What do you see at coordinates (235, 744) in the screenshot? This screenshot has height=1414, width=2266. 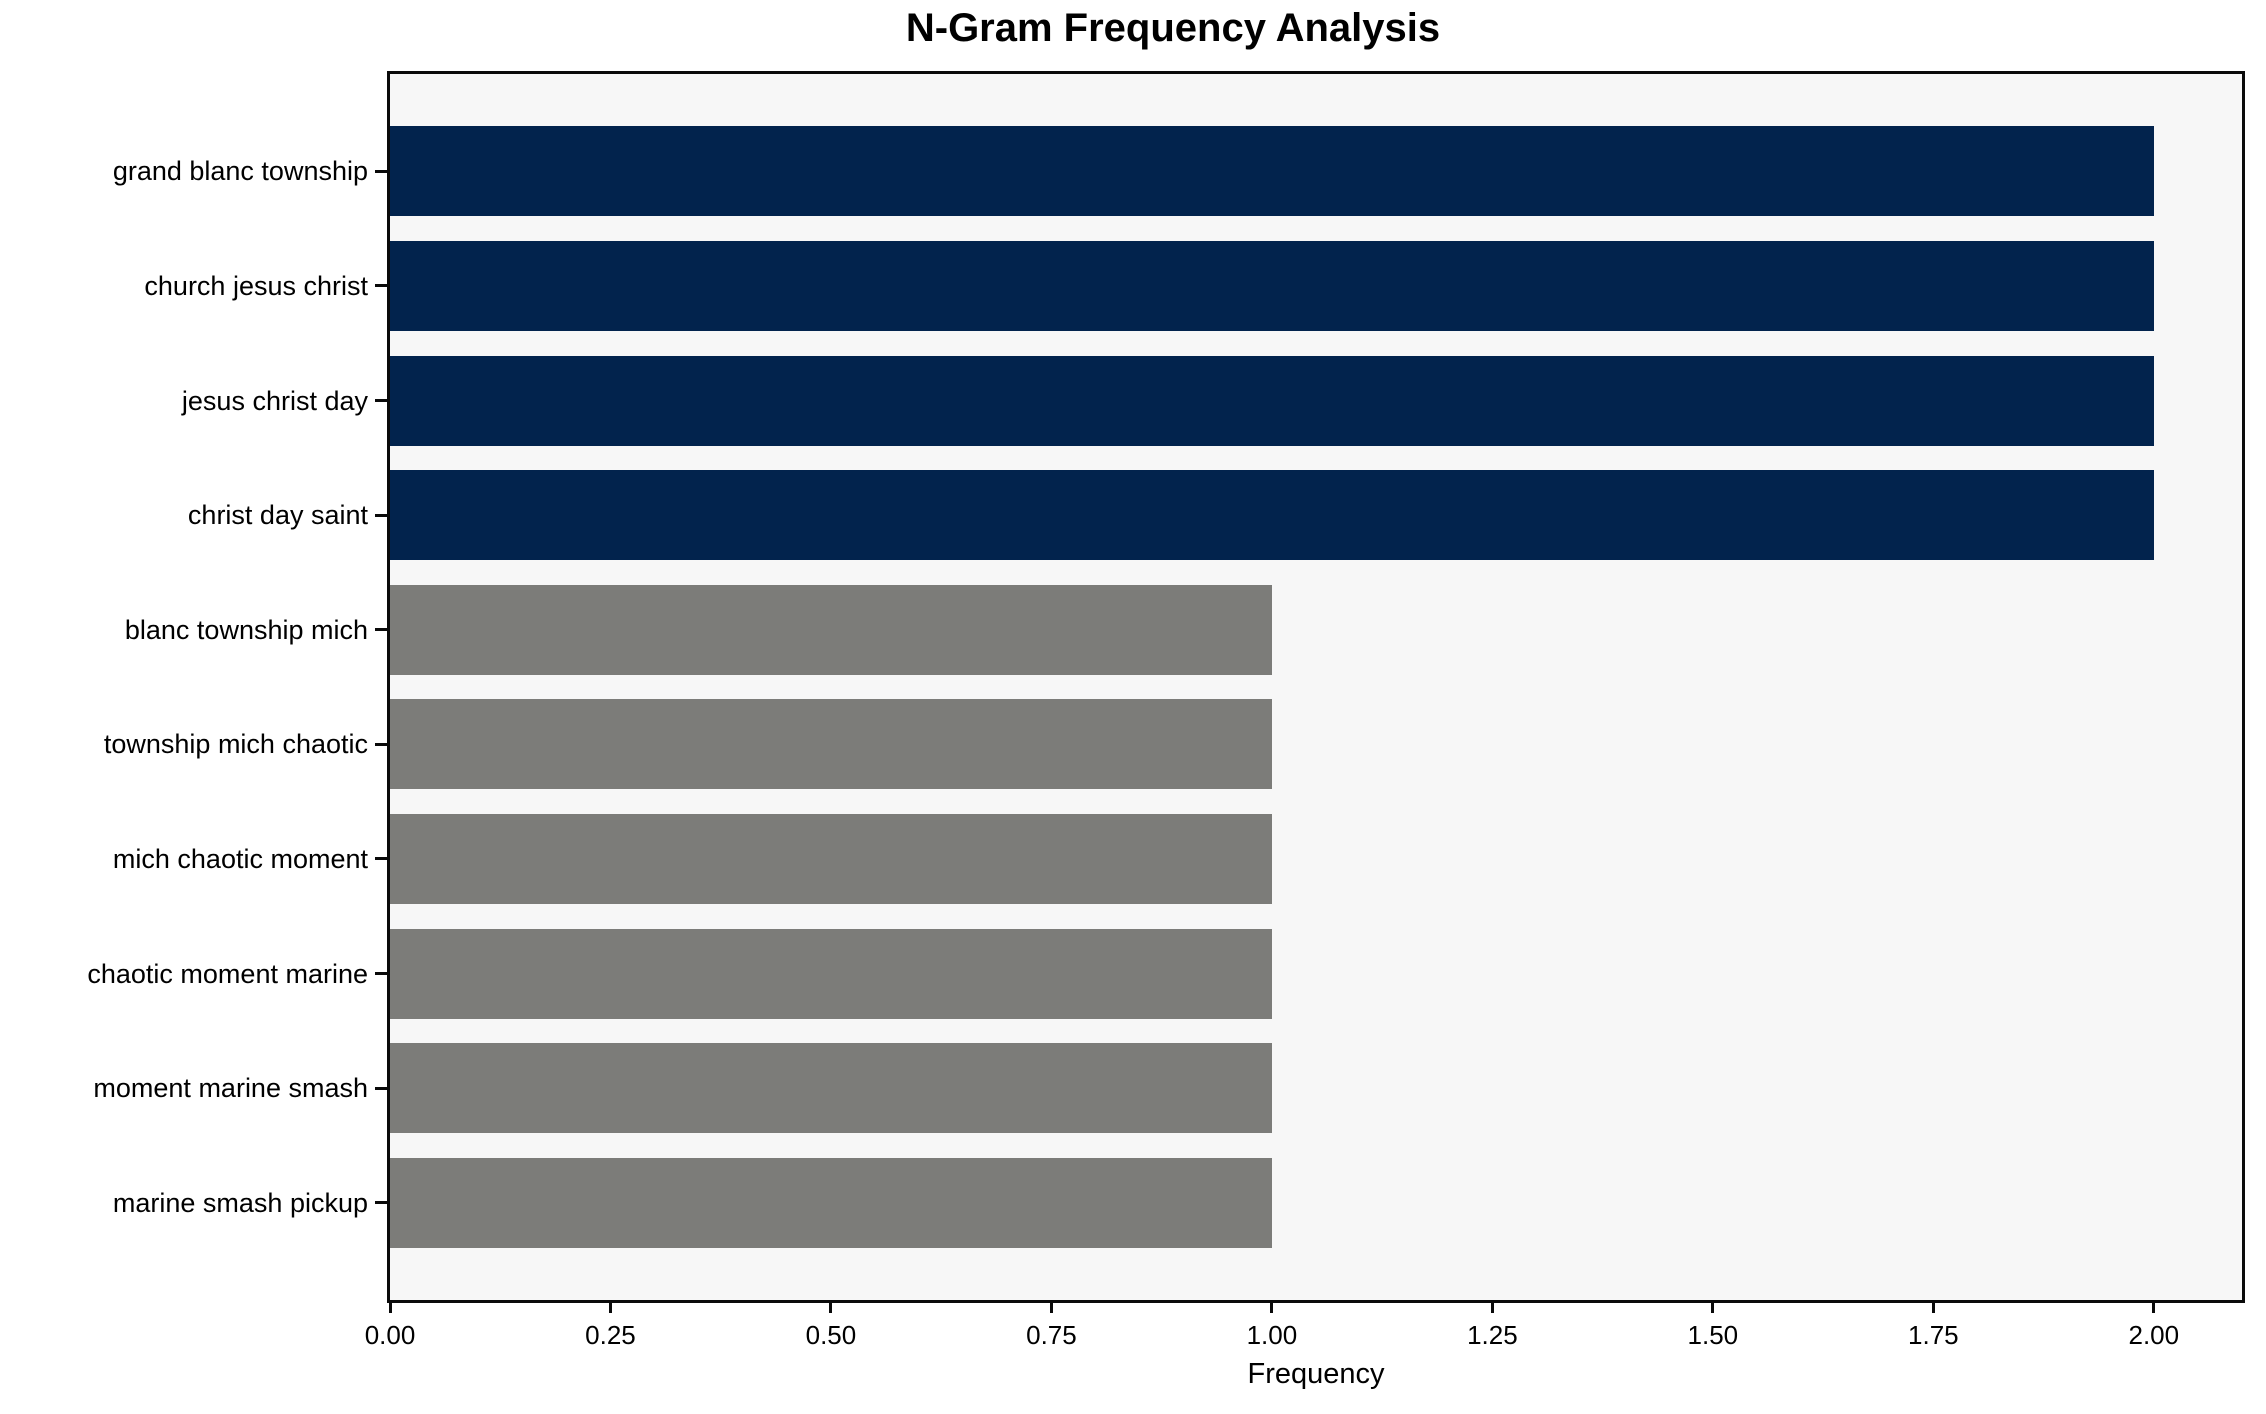 I see `y-tick-label: township mich chaotic` at bounding box center [235, 744].